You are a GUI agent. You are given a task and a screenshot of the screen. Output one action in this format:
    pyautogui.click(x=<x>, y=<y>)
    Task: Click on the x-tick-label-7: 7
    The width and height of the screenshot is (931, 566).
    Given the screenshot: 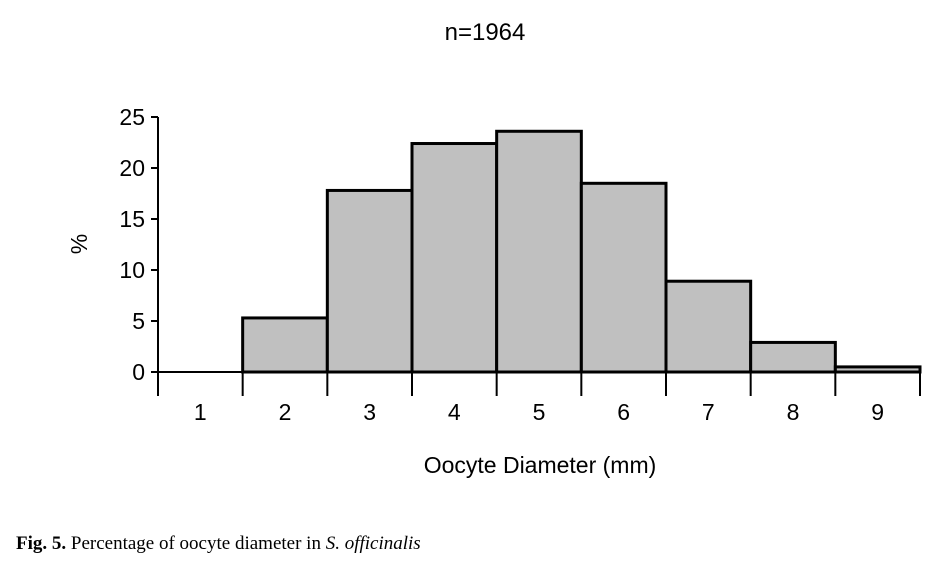 What is the action you would take?
    pyautogui.click(x=708, y=412)
    